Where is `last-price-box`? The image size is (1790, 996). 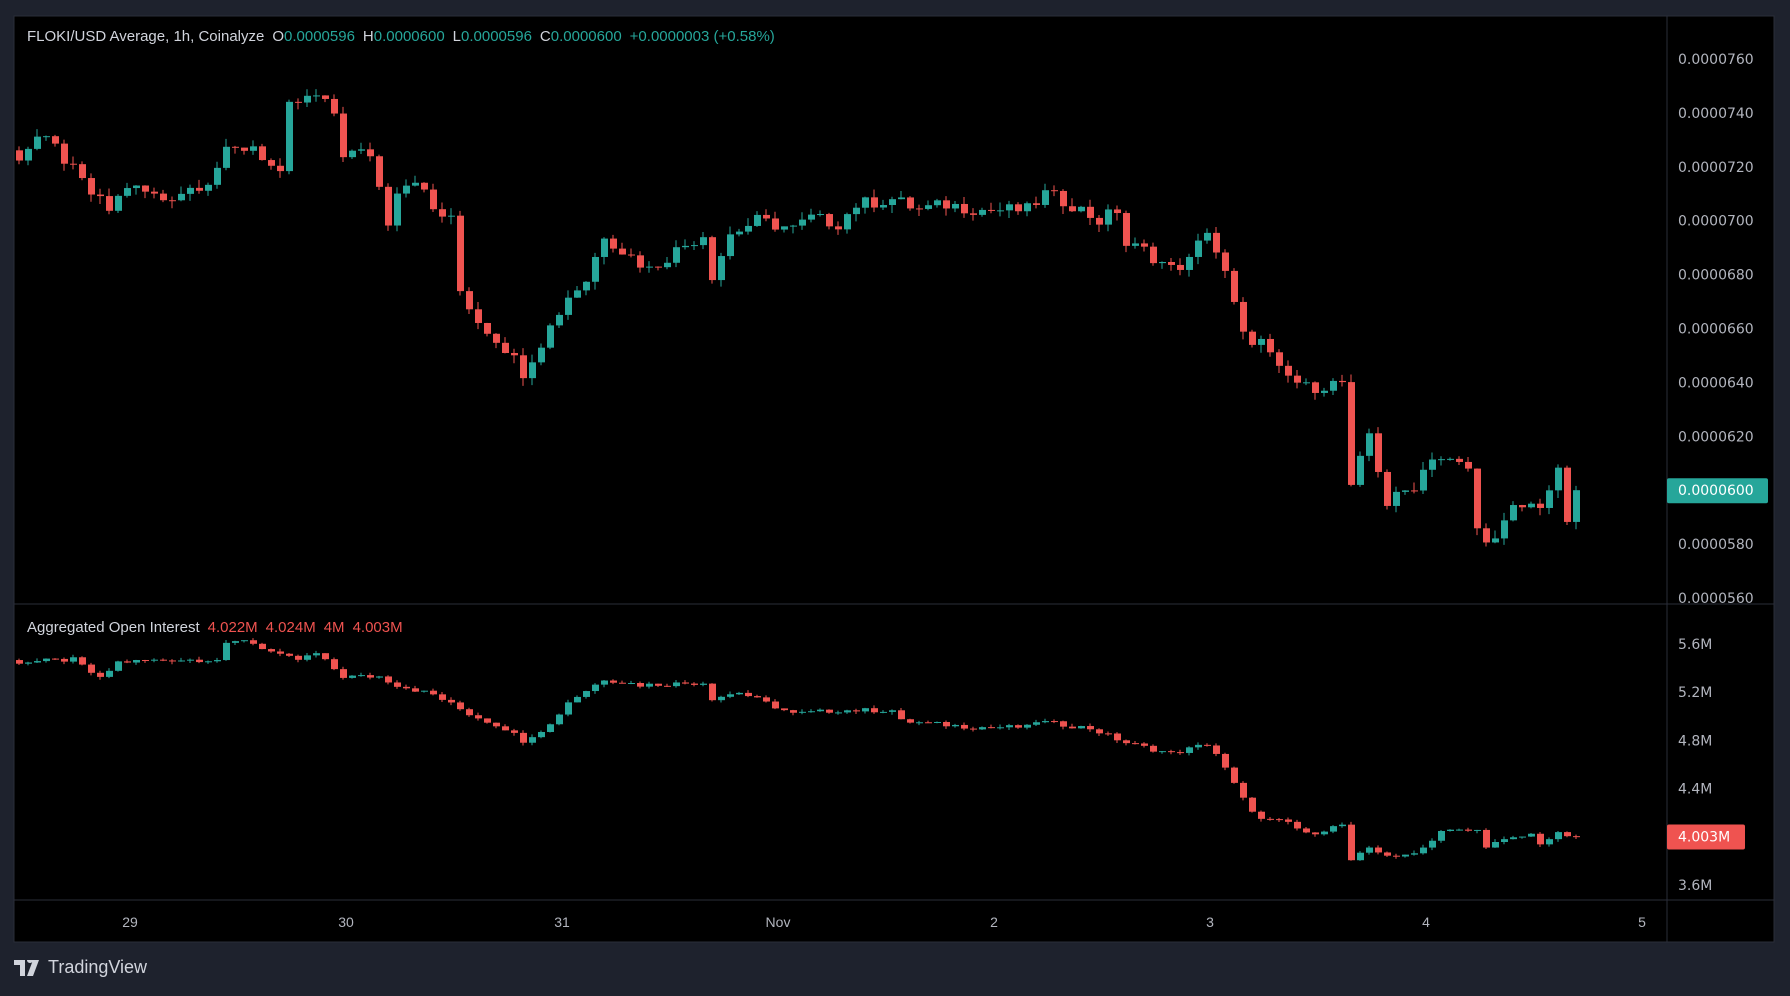
last-price-box is located at coordinates (1717, 491).